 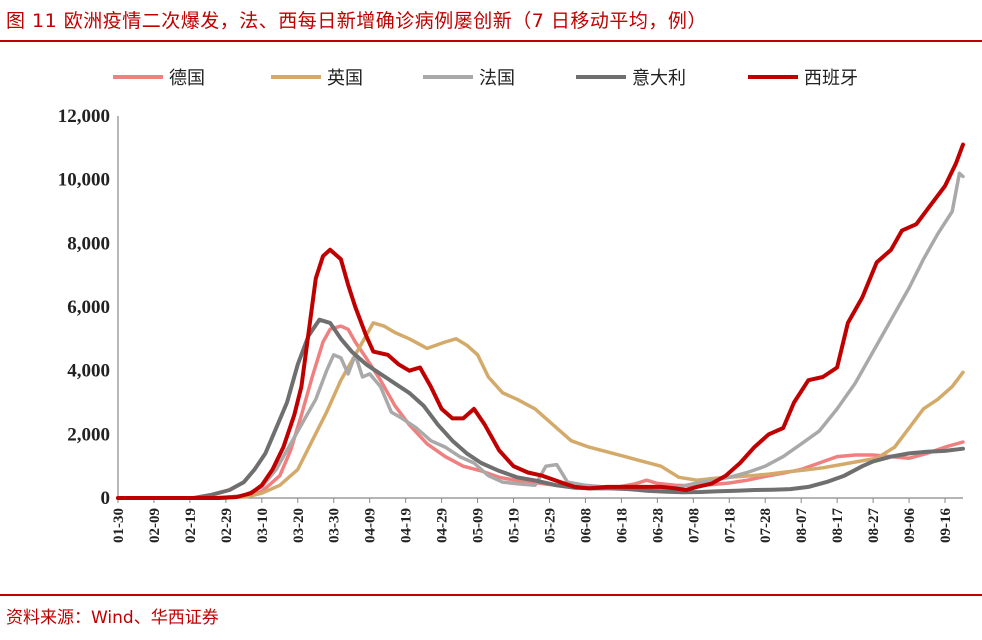 What do you see at coordinates (874, 525) in the screenshot?
I see `x-tick-label: 08-27` at bounding box center [874, 525].